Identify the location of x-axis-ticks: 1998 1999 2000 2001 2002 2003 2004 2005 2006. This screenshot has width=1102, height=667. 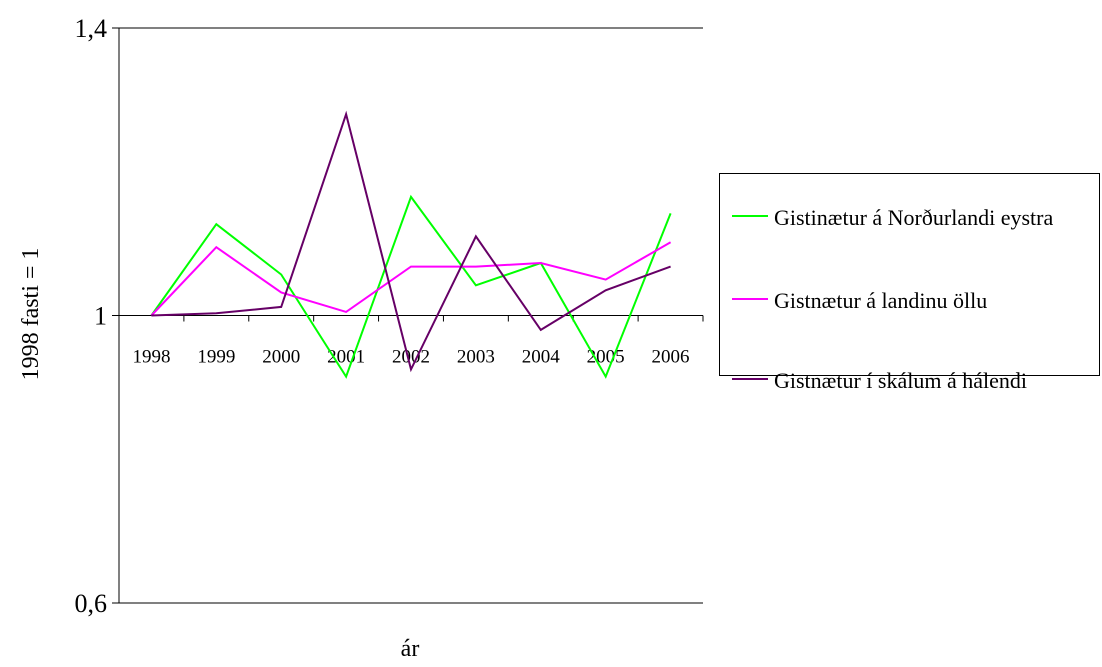
(411, 341).